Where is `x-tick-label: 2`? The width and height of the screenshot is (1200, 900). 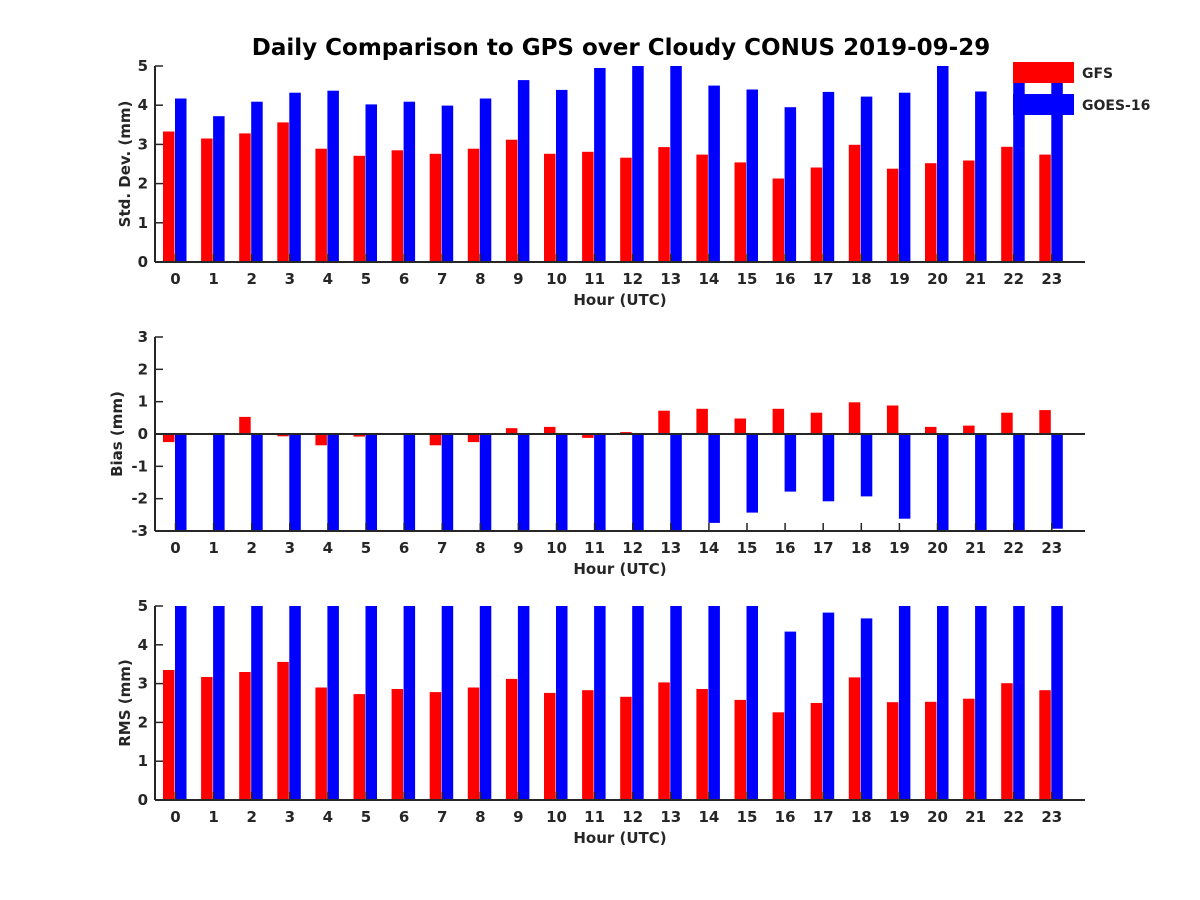 x-tick-label: 2 is located at coordinates (251, 817).